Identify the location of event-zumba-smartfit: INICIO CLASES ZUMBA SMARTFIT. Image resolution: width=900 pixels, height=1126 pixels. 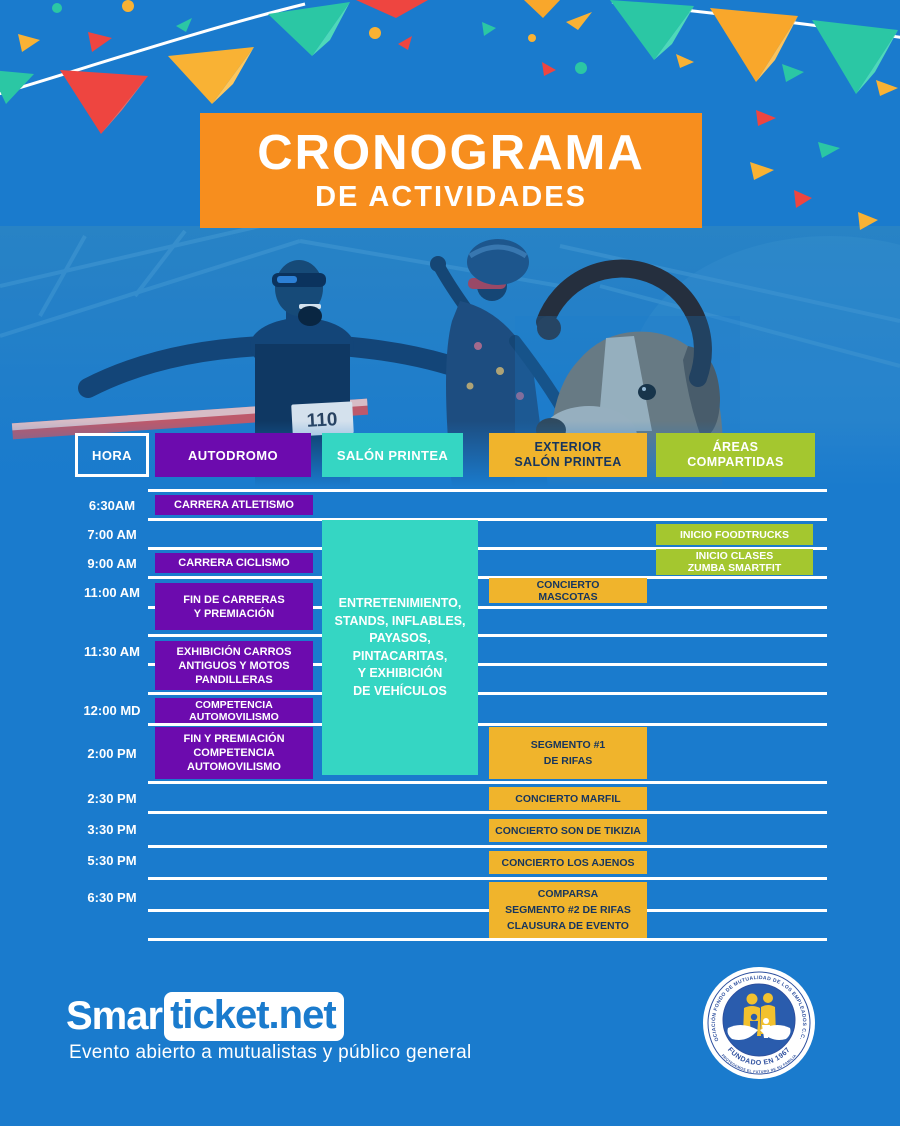
(734, 562).